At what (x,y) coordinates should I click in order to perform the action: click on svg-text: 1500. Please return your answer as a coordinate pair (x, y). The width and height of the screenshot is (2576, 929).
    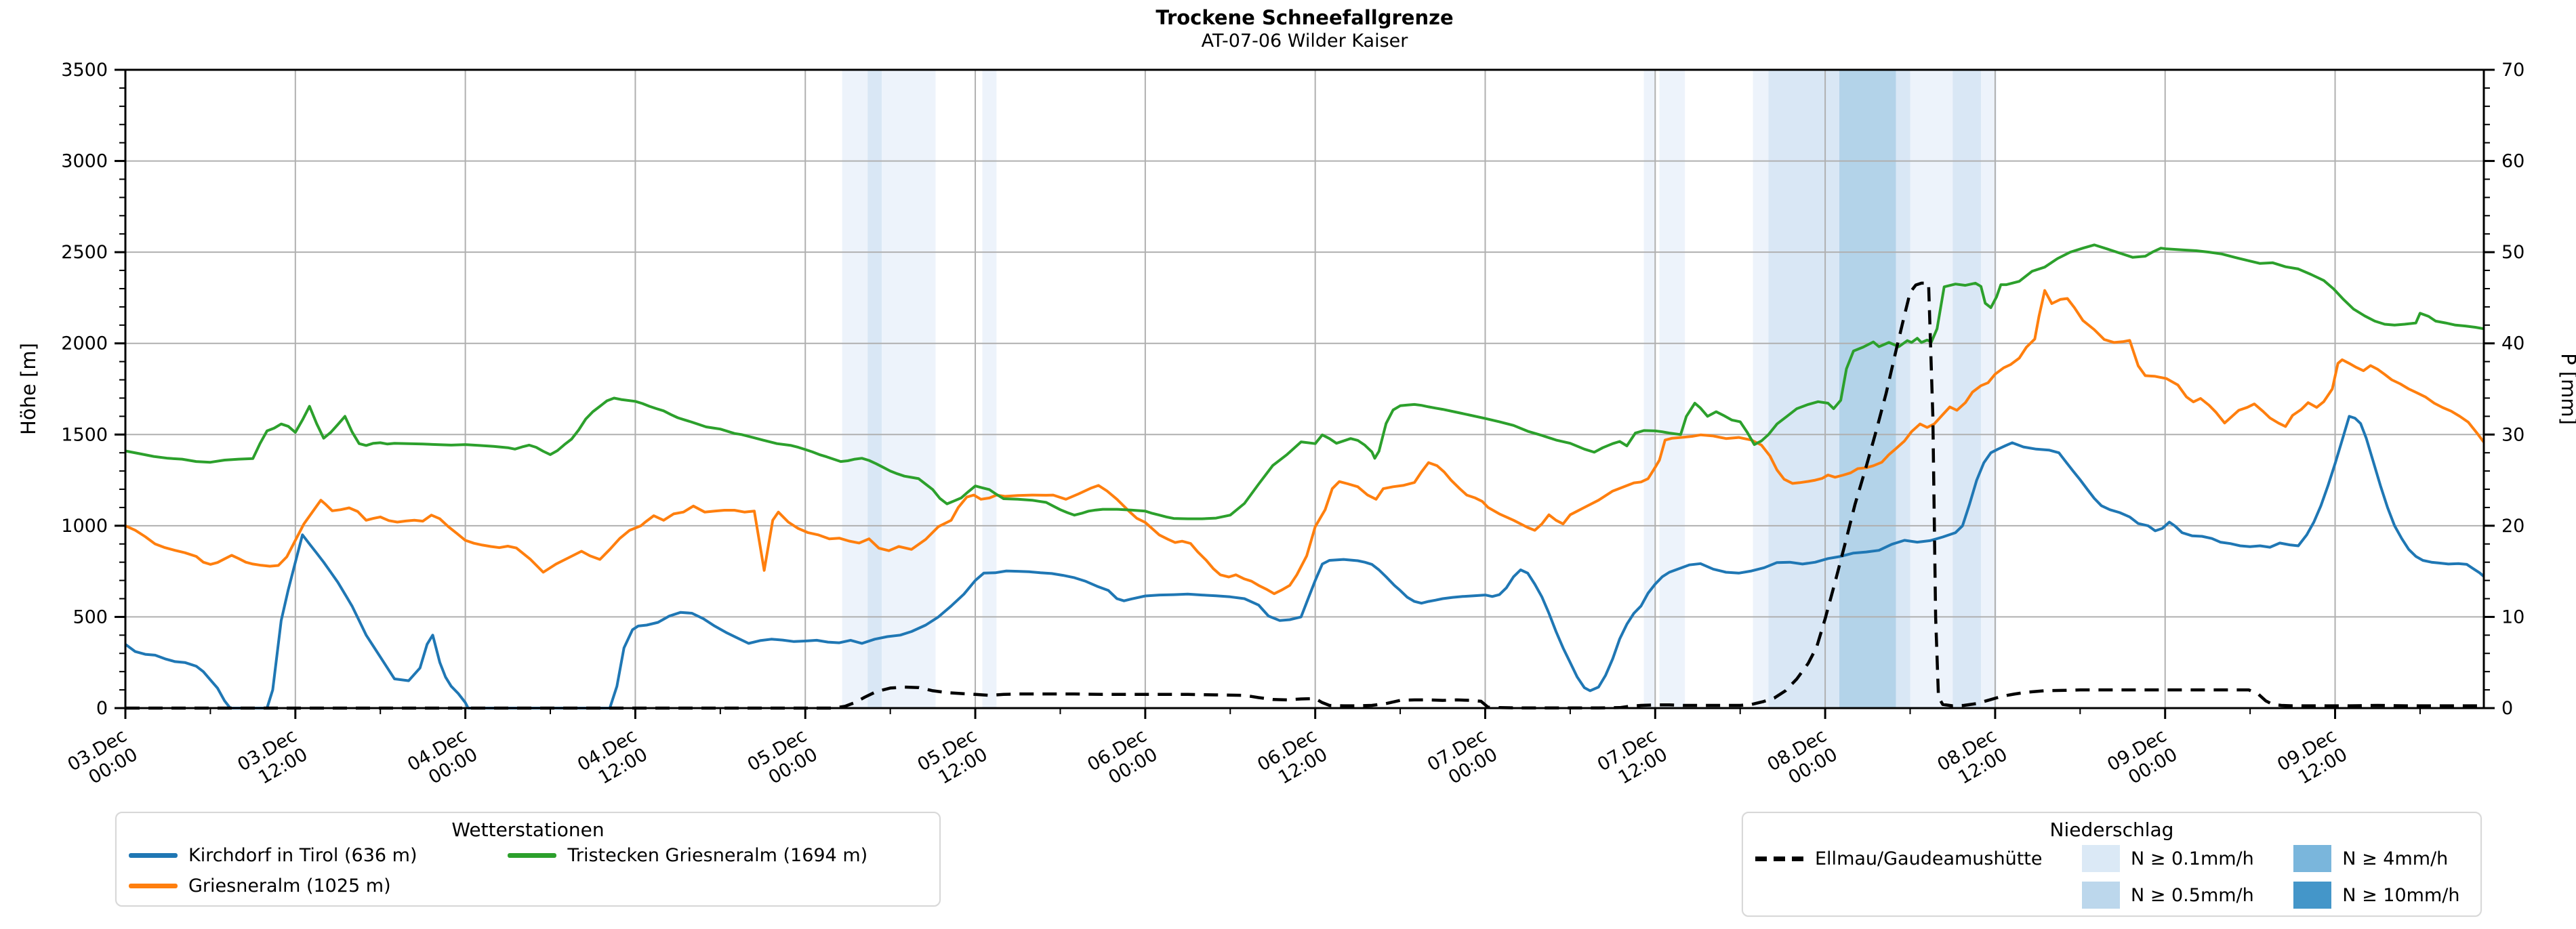
    Looking at the image, I should click on (85, 434).